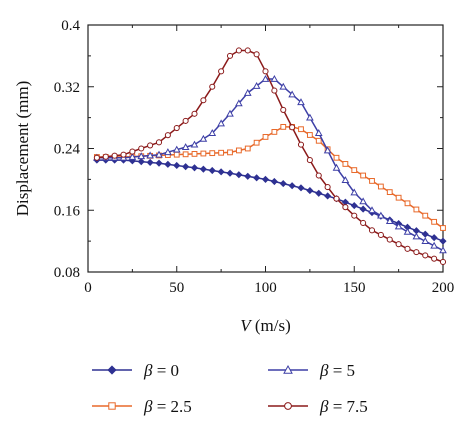 This screenshot has height=427, width=474. I want to click on legend-label: β = 0, so click(161, 370).